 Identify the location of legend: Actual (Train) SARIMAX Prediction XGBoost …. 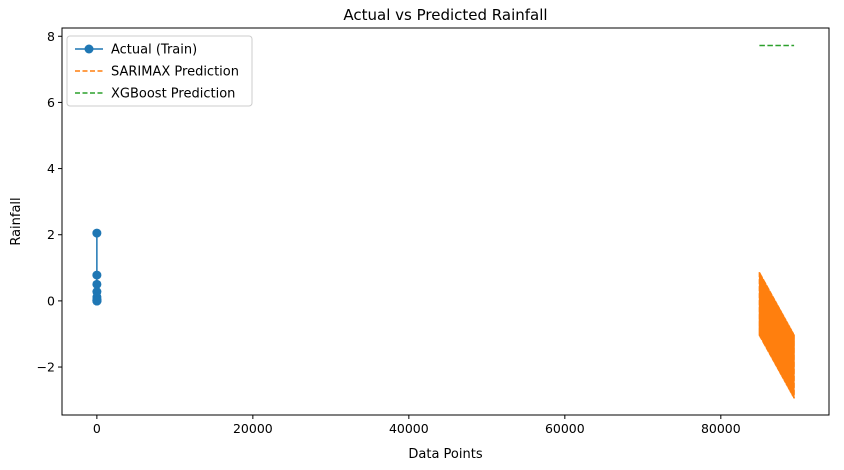
(159, 71).